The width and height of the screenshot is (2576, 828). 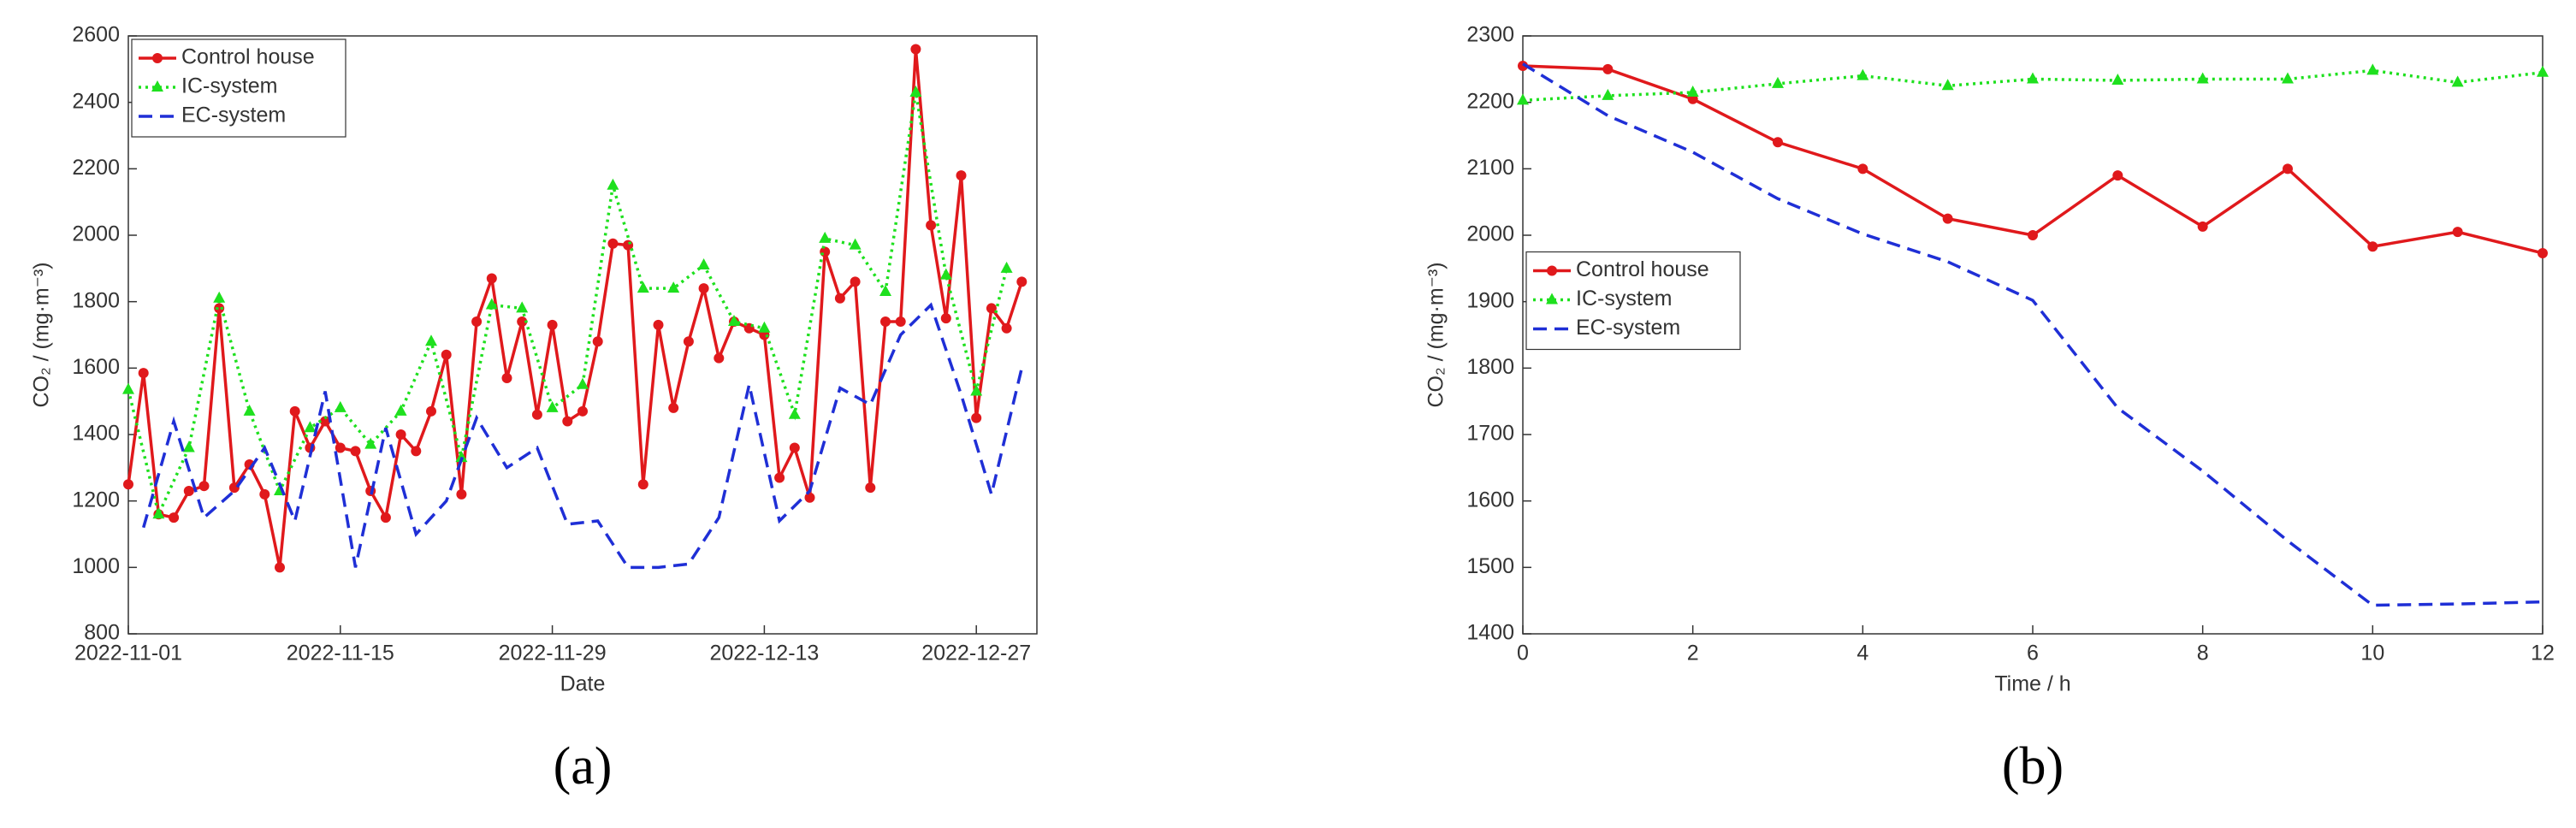 I want to click on series, so click(x=2033, y=84).